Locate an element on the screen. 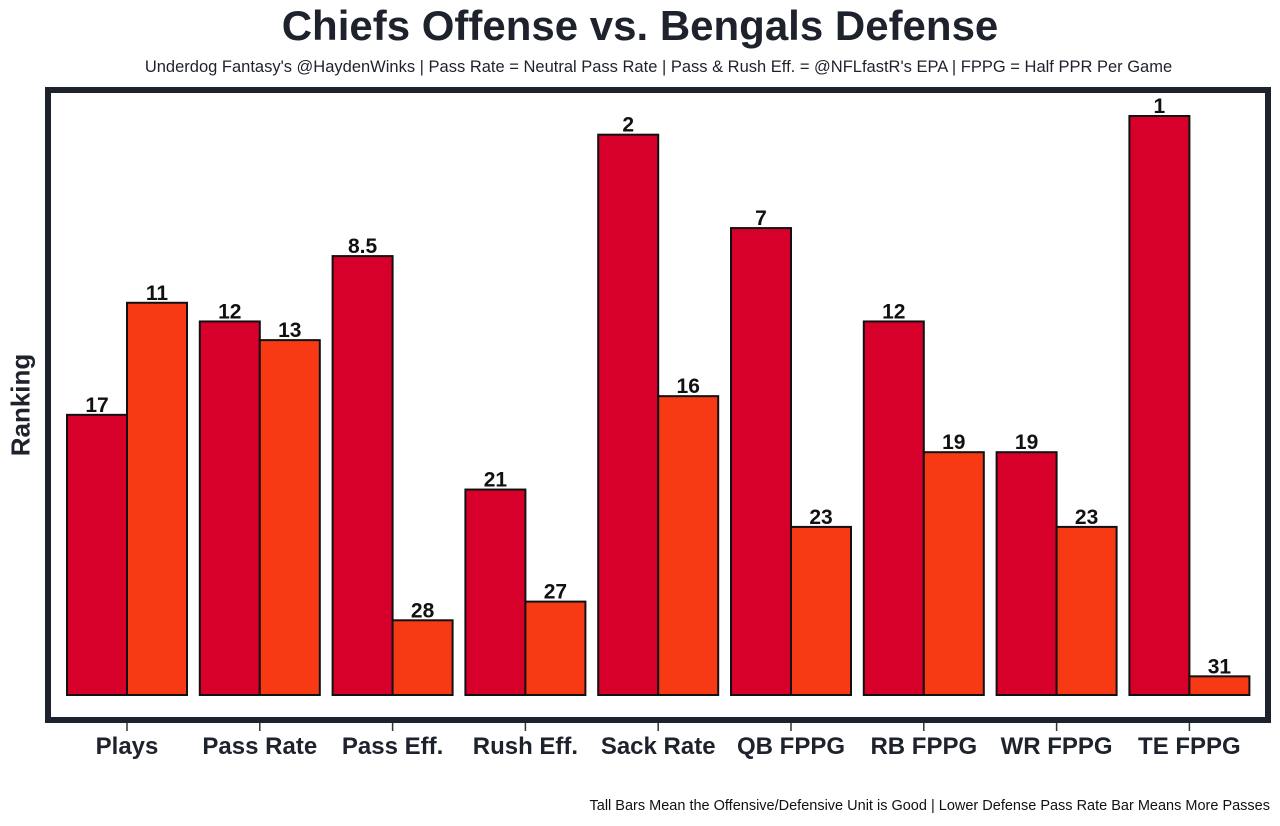 The image size is (1280, 826). bar-offense-plays is located at coordinates (97, 554).